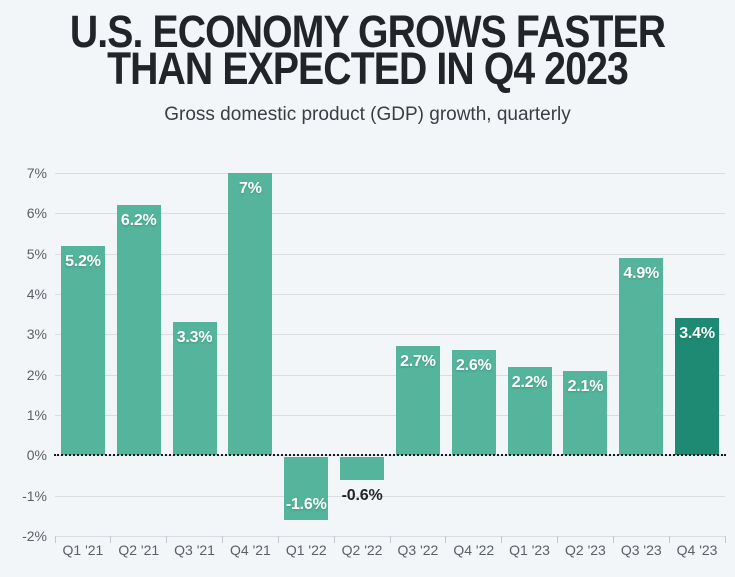 The image size is (735, 577). I want to click on x-axis-label: Q1 '23, so click(529, 550).